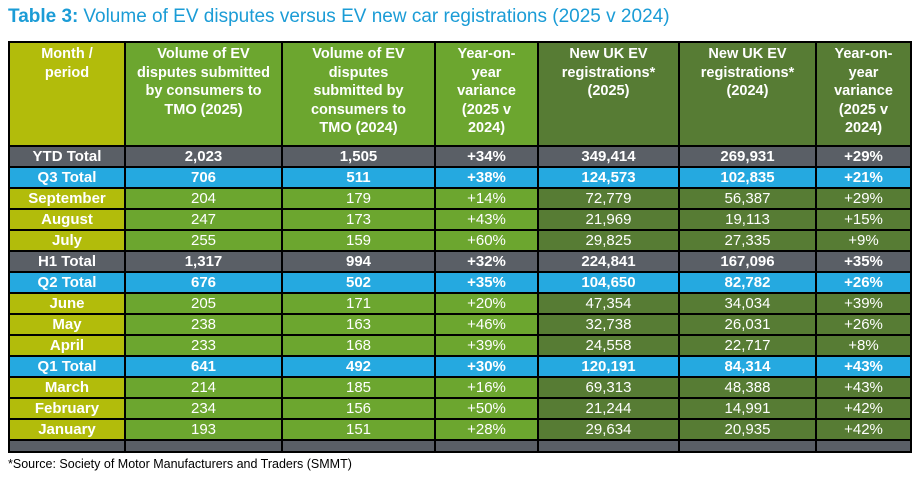 This screenshot has width=918, height=490. I want to click on cell: 224,841, so click(608, 261).